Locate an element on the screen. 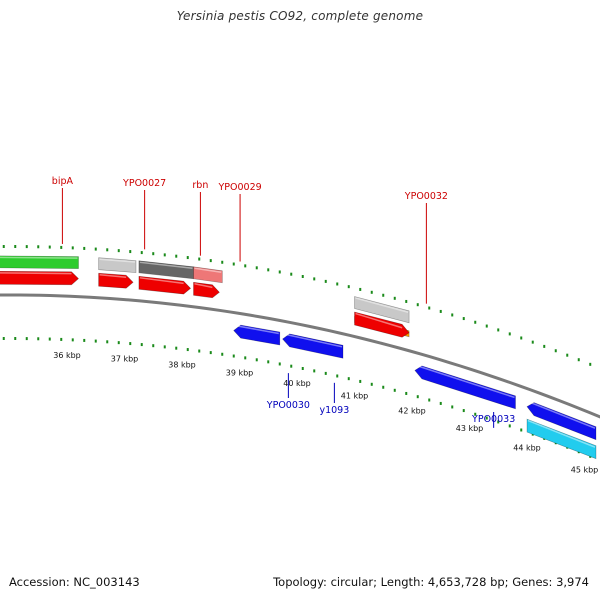 The width and height of the screenshot is (600, 600). scale-label: 36 kbp is located at coordinates (67, 355).